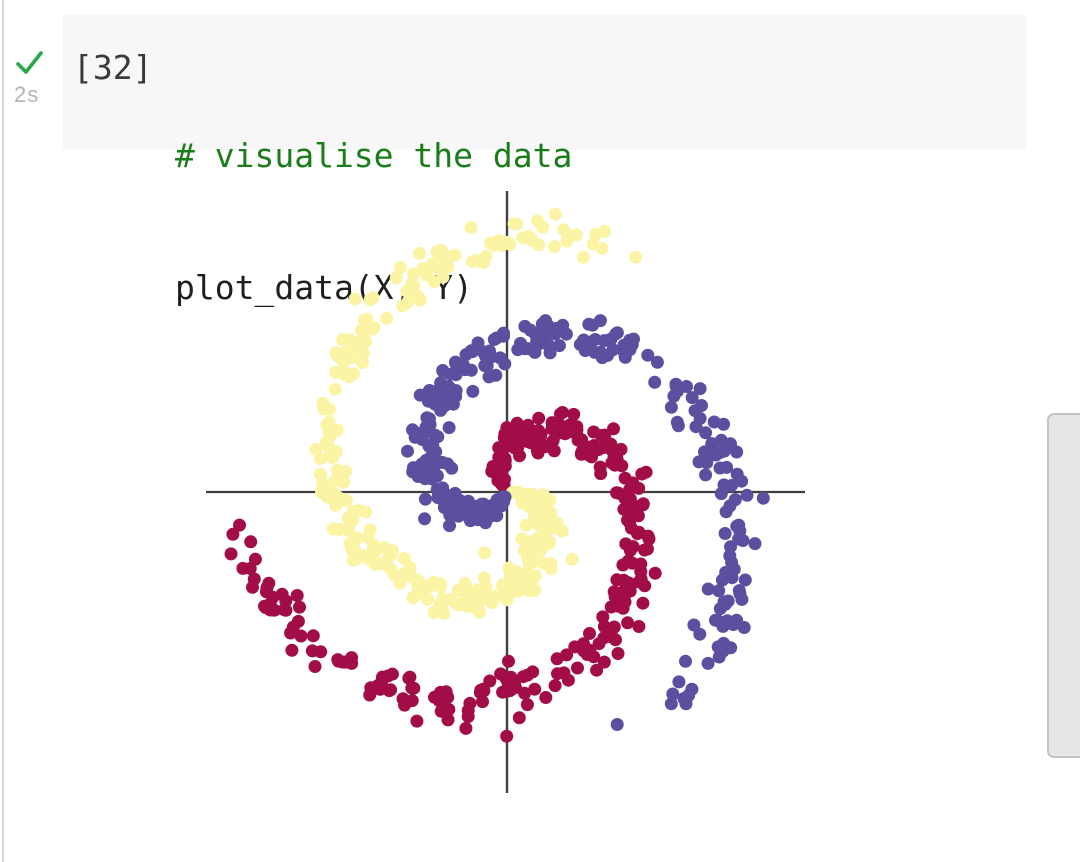 The image size is (1080, 862). What do you see at coordinates (29, 62) in the screenshot?
I see `check-icon` at bounding box center [29, 62].